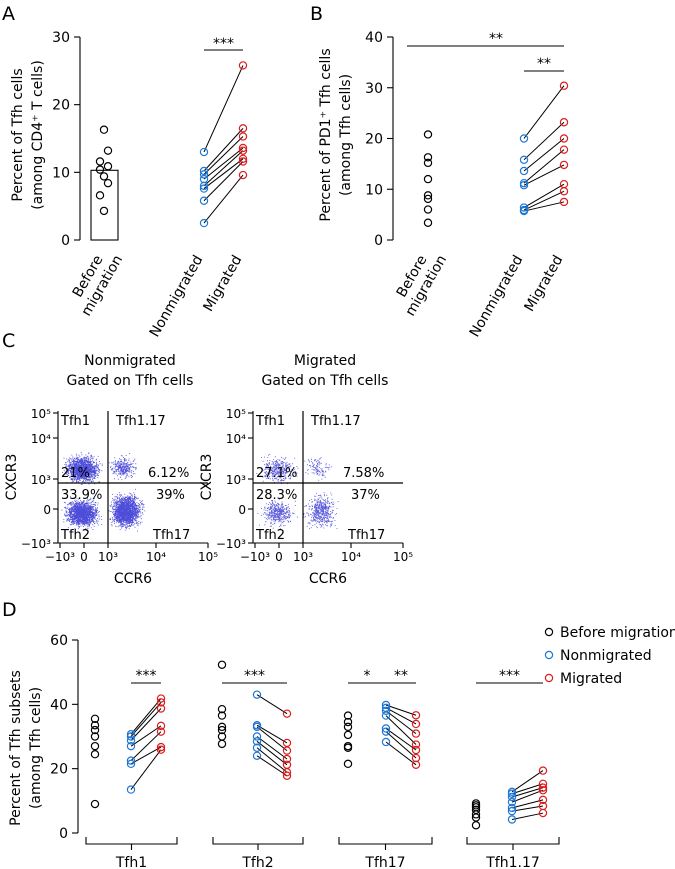 This screenshot has height=869, width=675. Describe the element at coordinates (18, 134) in the screenshot. I see `chart-a-ylabel-1: Percent of Tfh cells` at that location.